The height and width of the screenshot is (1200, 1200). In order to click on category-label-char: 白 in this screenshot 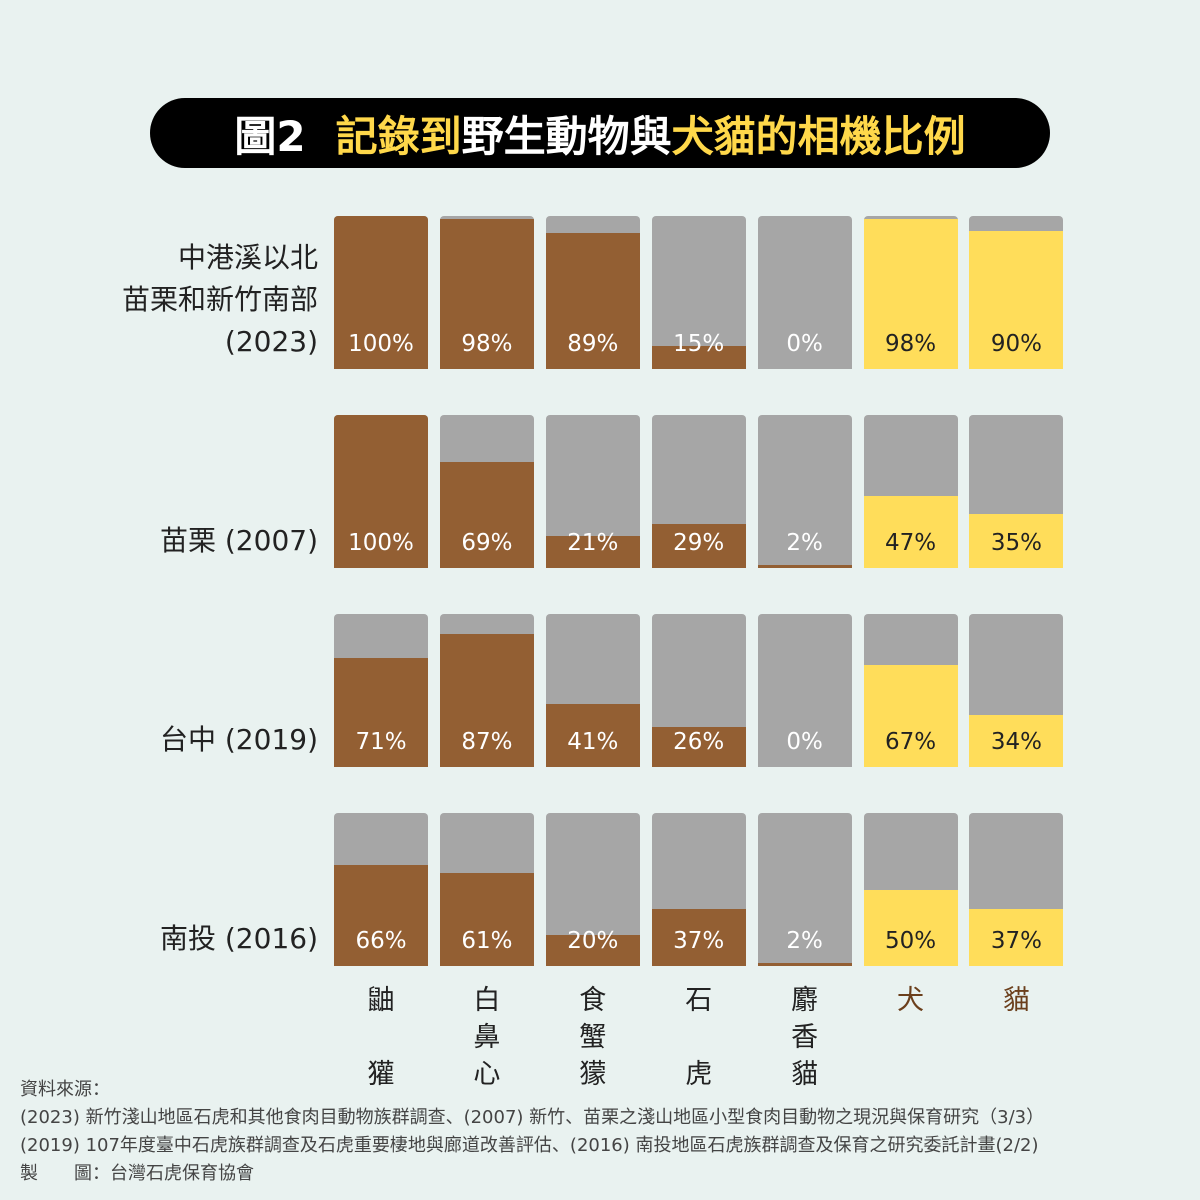, I will do `click(487, 1000)`.